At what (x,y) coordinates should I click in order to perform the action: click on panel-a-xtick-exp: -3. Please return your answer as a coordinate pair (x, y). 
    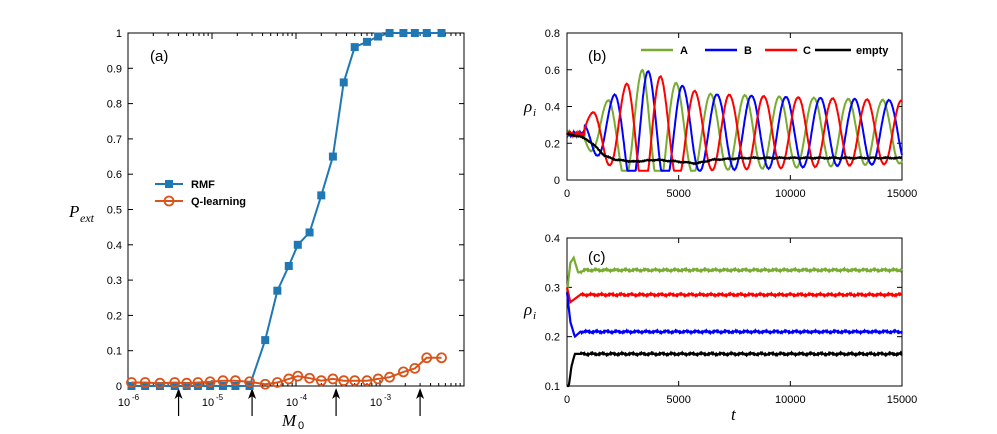
    Looking at the image, I should click on (388, 397).